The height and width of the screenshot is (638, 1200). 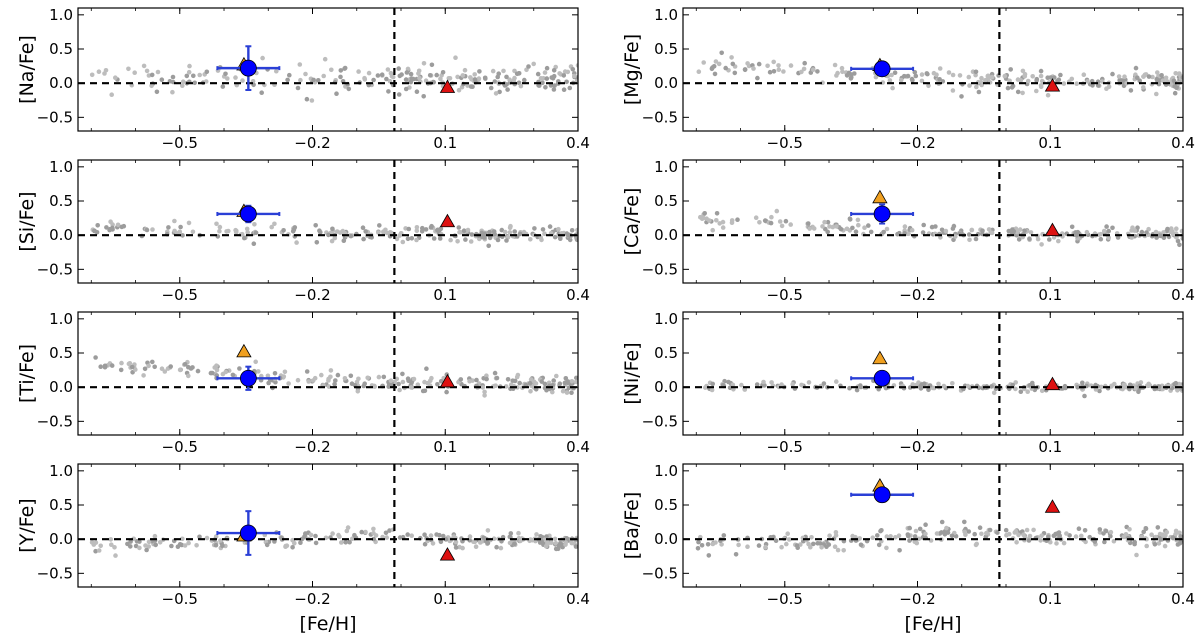 I want to click on y-tick-label: 0.0, so click(x=61, y=235).